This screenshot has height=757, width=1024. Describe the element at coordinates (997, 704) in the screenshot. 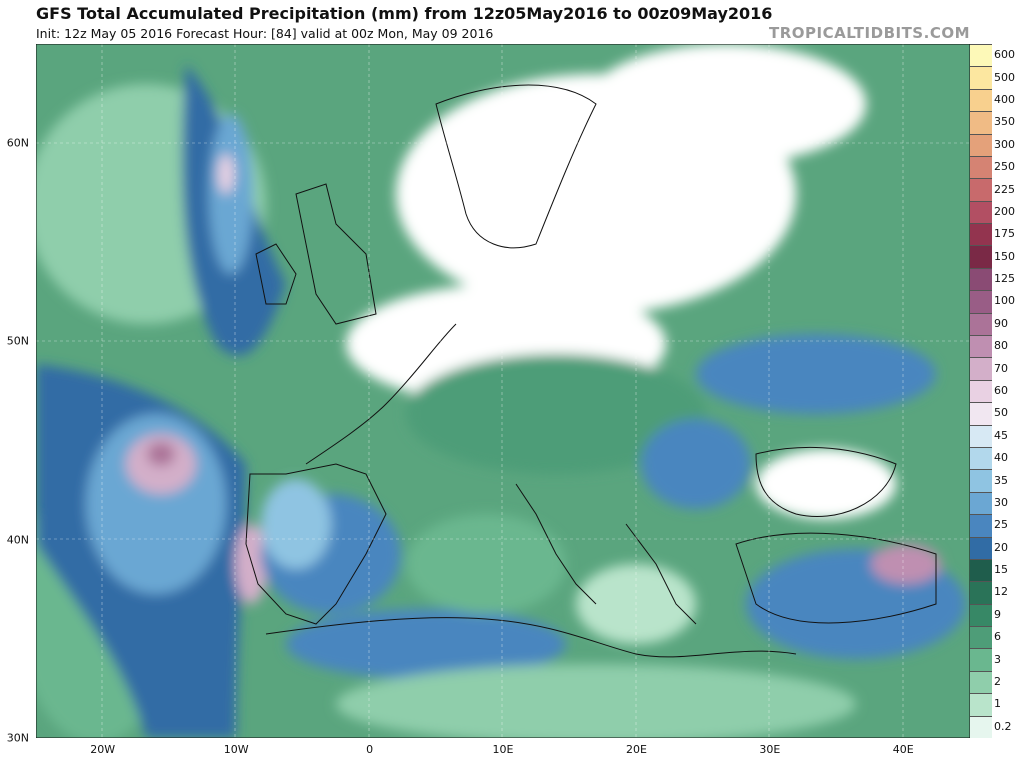

I see `colorbar-label: 1` at that location.